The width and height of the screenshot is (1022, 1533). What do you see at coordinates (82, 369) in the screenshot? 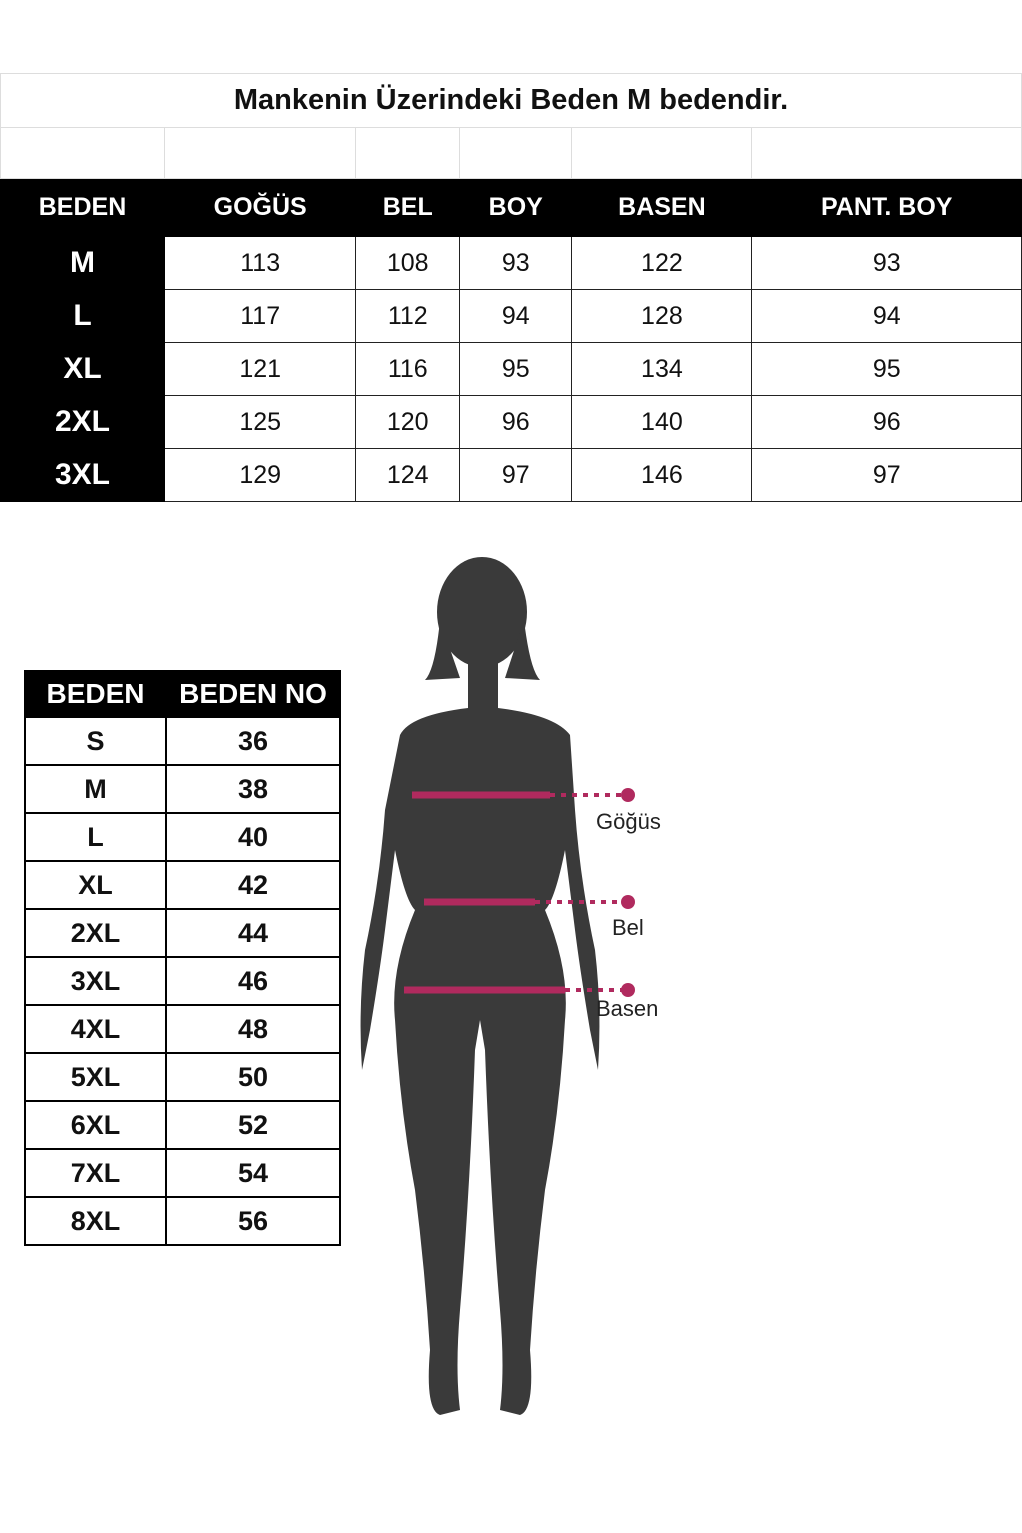
I see `size-cell: XL` at bounding box center [82, 369].